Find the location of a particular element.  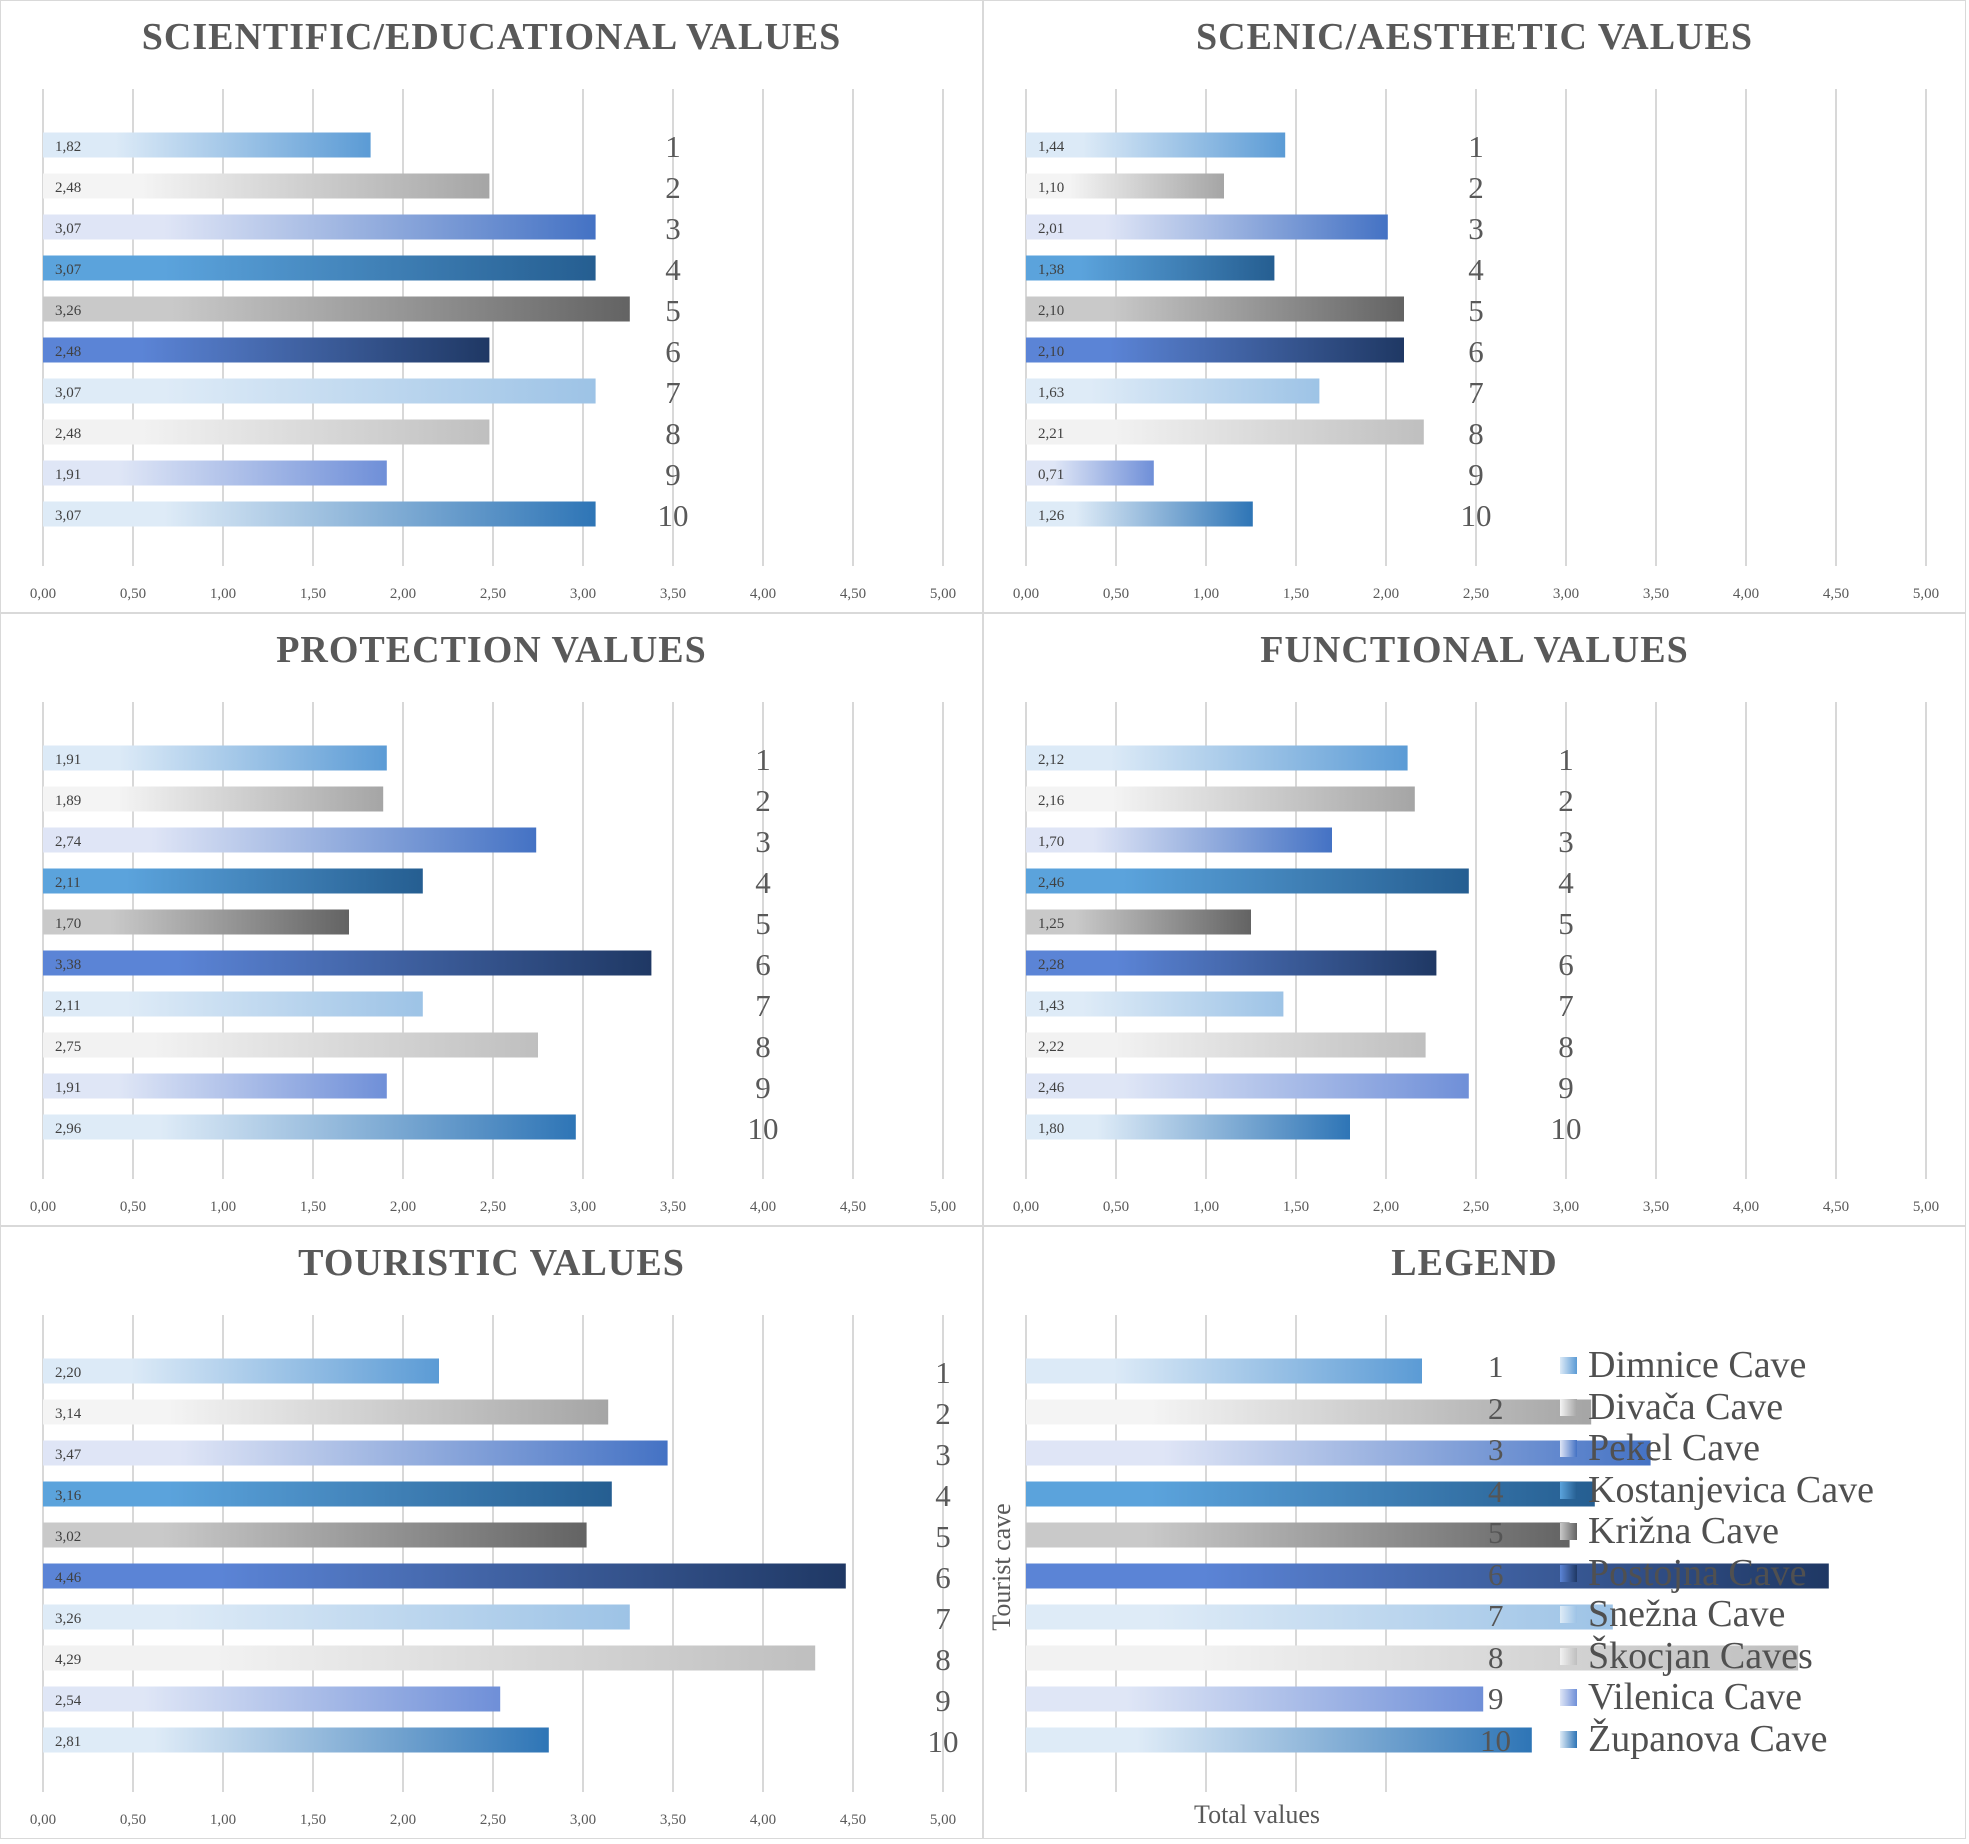

legend-item-label: Županova Cave is located at coordinates (1708, 1738).